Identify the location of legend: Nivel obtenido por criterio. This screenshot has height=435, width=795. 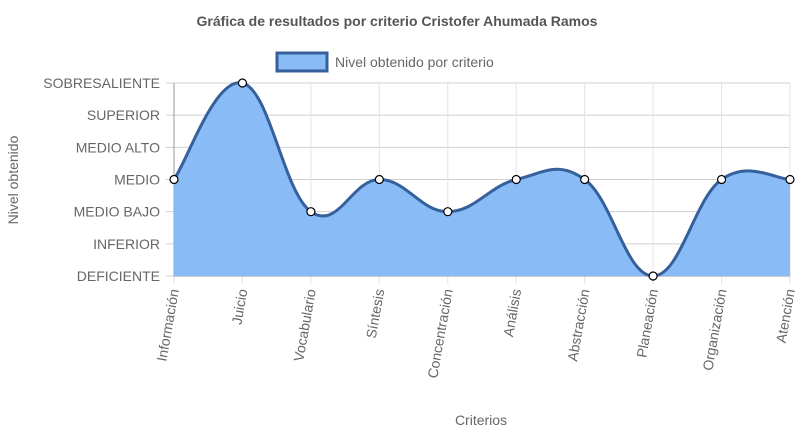
(384, 62).